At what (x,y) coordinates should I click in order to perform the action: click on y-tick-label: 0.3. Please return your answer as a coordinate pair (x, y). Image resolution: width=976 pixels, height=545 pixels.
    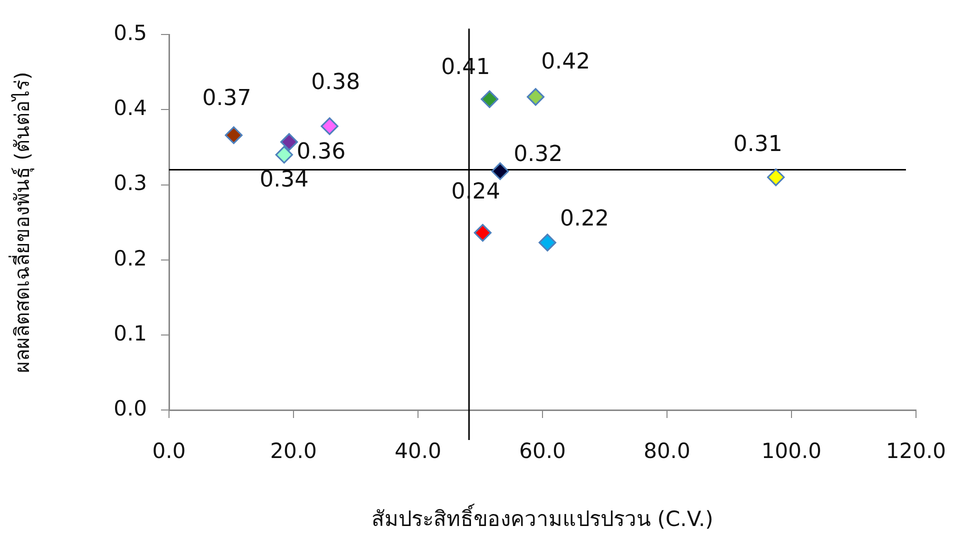
    Looking at the image, I should click on (130, 183).